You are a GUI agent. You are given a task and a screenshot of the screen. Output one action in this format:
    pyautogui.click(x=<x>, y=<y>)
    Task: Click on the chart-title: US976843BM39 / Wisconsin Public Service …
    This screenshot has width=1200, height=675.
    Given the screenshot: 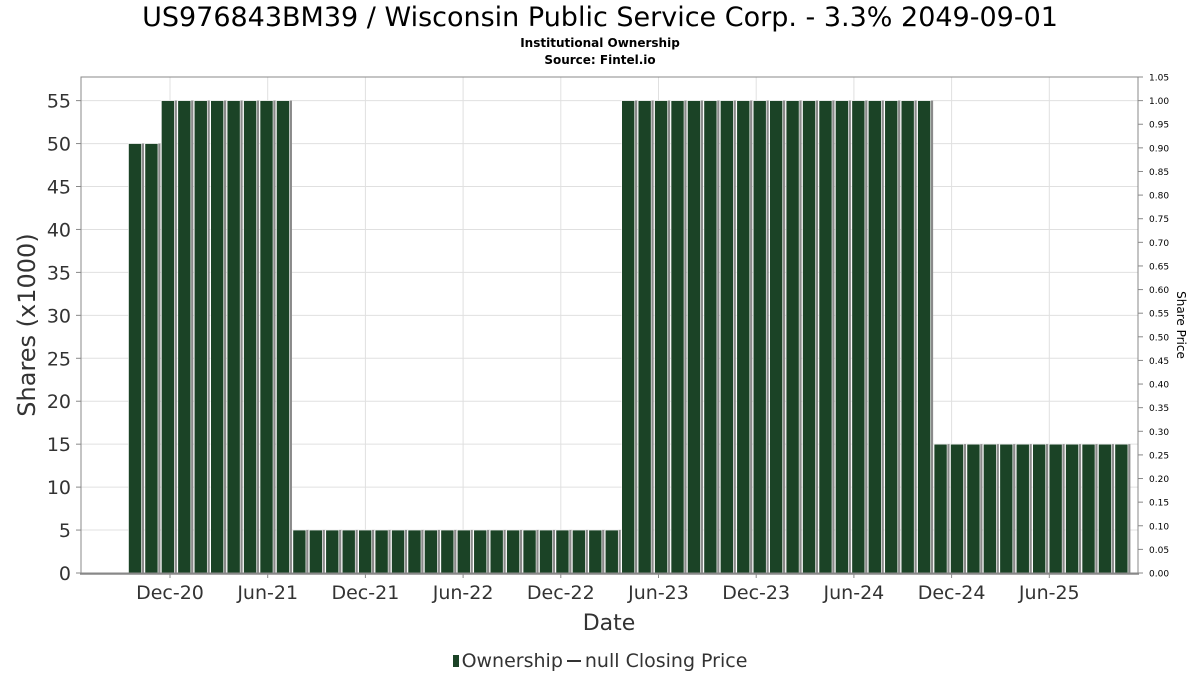 What is the action you would take?
    pyautogui.click(x=600, y=17)
    